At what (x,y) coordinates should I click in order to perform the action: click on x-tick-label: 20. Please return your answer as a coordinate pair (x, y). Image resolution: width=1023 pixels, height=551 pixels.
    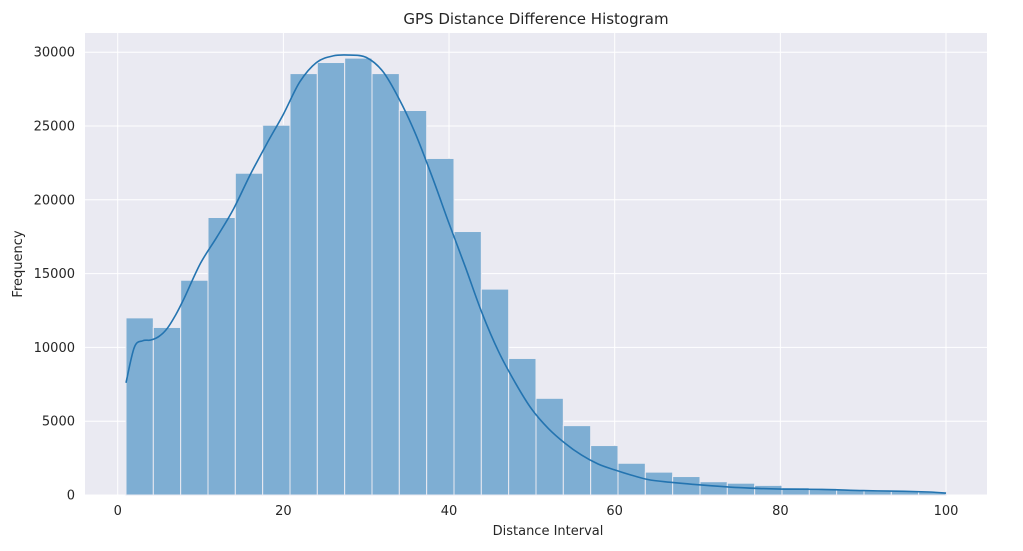
    Looking at the image, I should click on (283, 511).